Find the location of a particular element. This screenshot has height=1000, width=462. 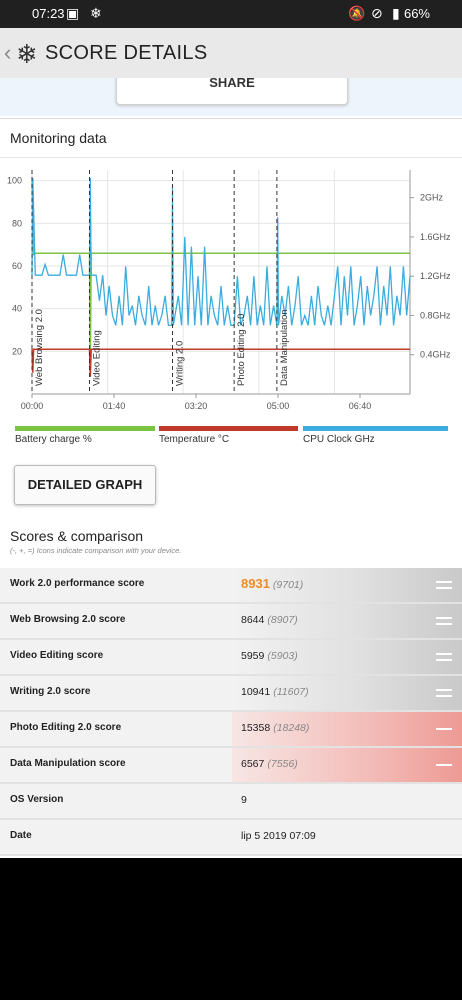

image-icon: ▣ is located at coordinates (73, 13).